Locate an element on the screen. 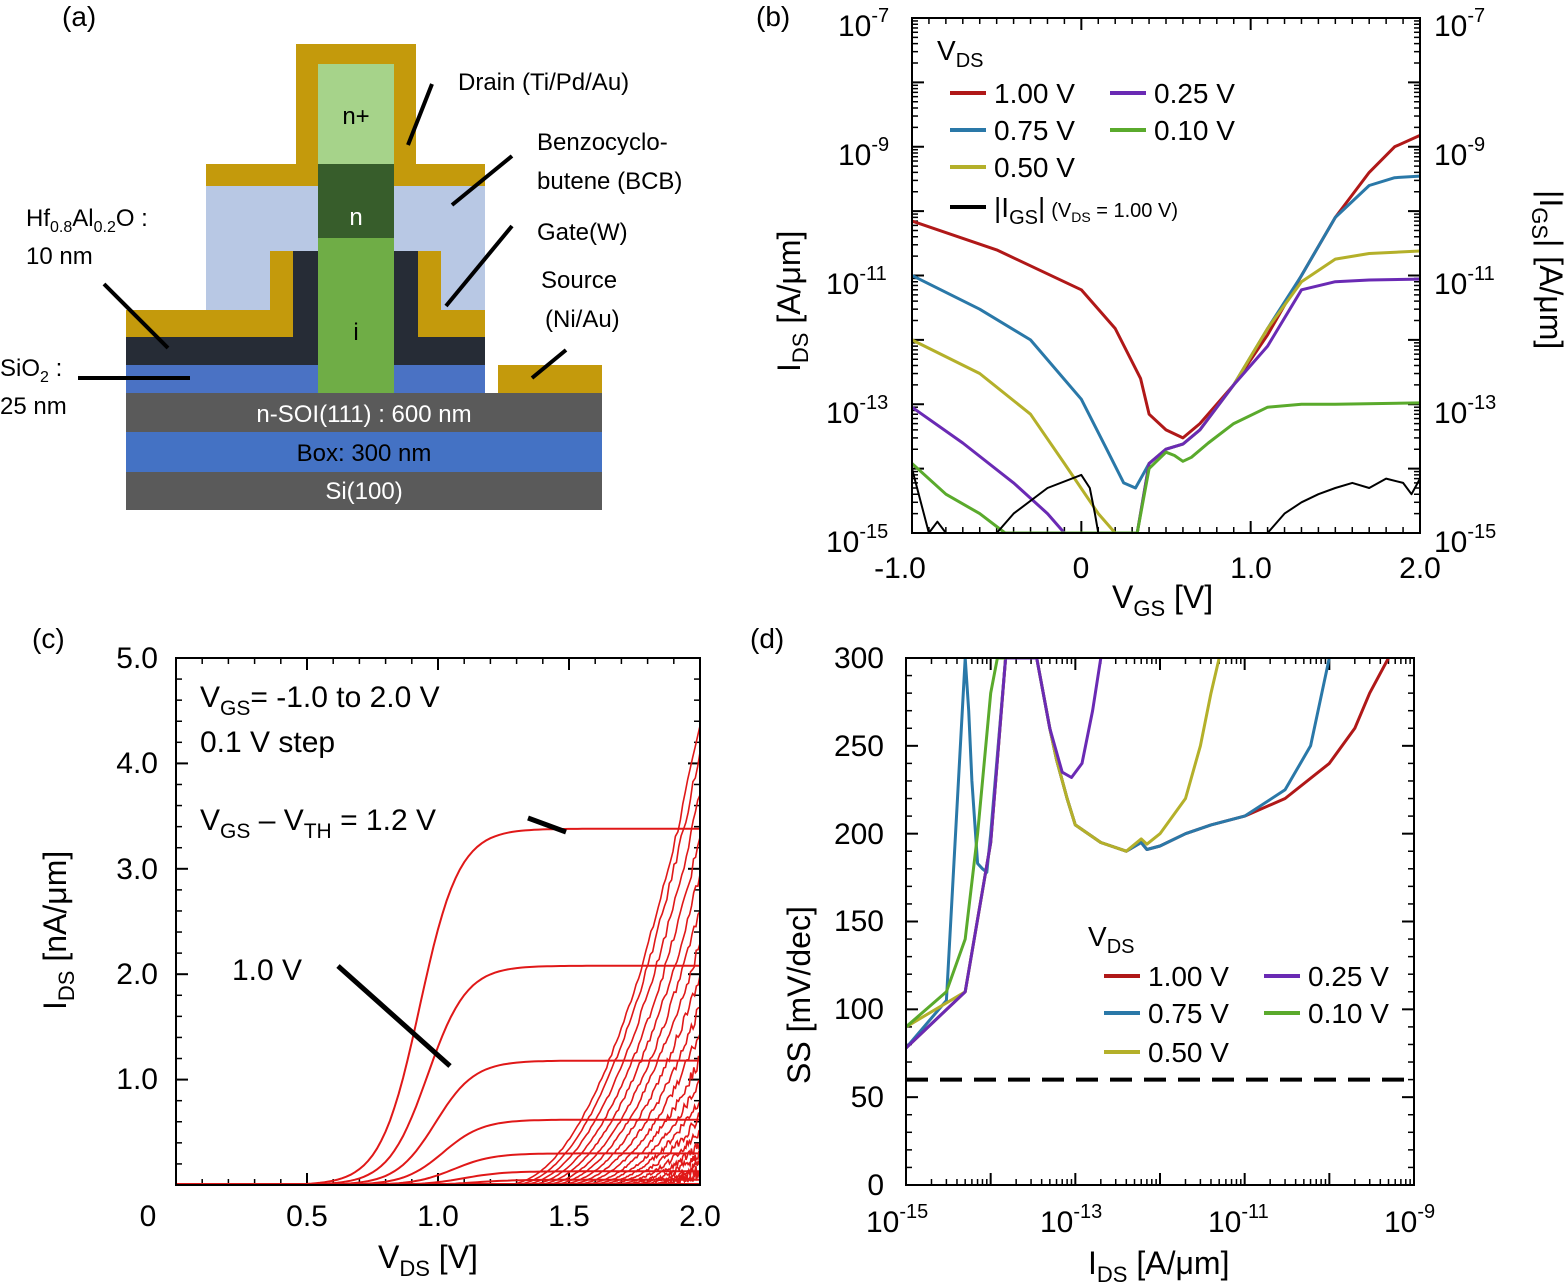 The height and width of the screenshot is (1286, 1567). c-annotation-vgs-range: VGS= -1.0 to 2.0 V is located at coordinates (320, 700).